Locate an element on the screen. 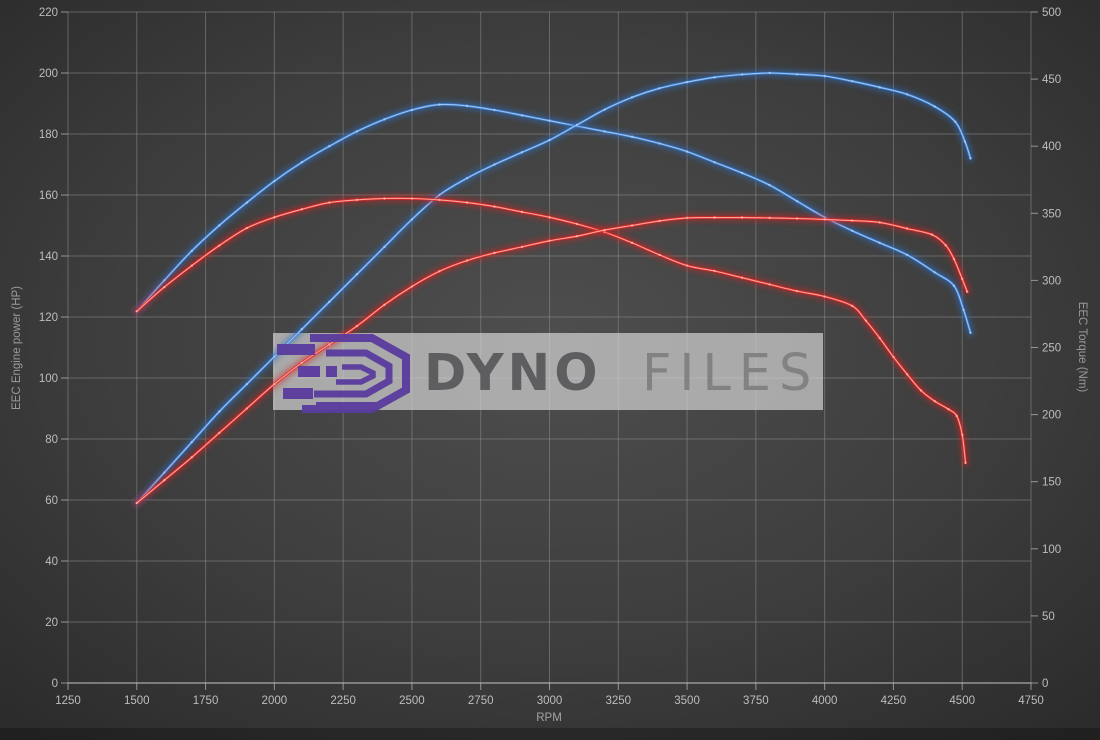  x-tick-label: 3750 is located at coordinates (756, 701).